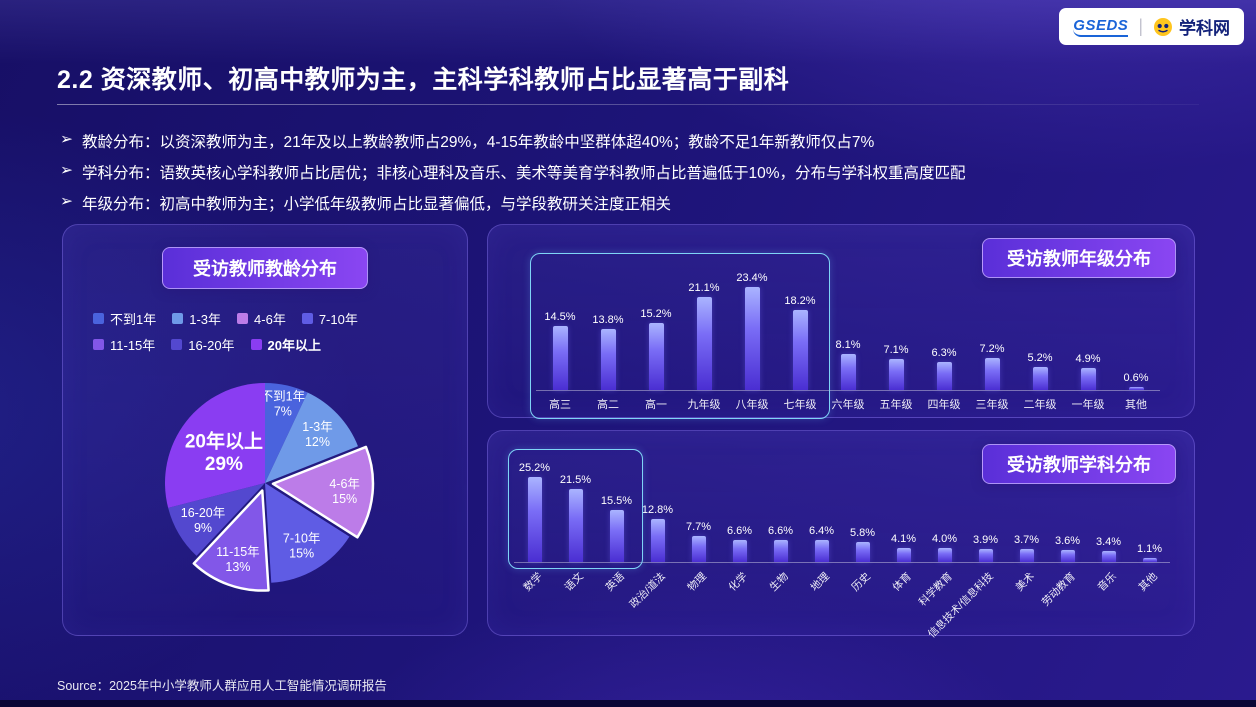 This screenshot has height=707, width=1256. What do you see at coordinates (1079, 258) in the screenshot?
I see `grade-chart-title: 受访教师年级分布` at bounding box center [1079, 258].